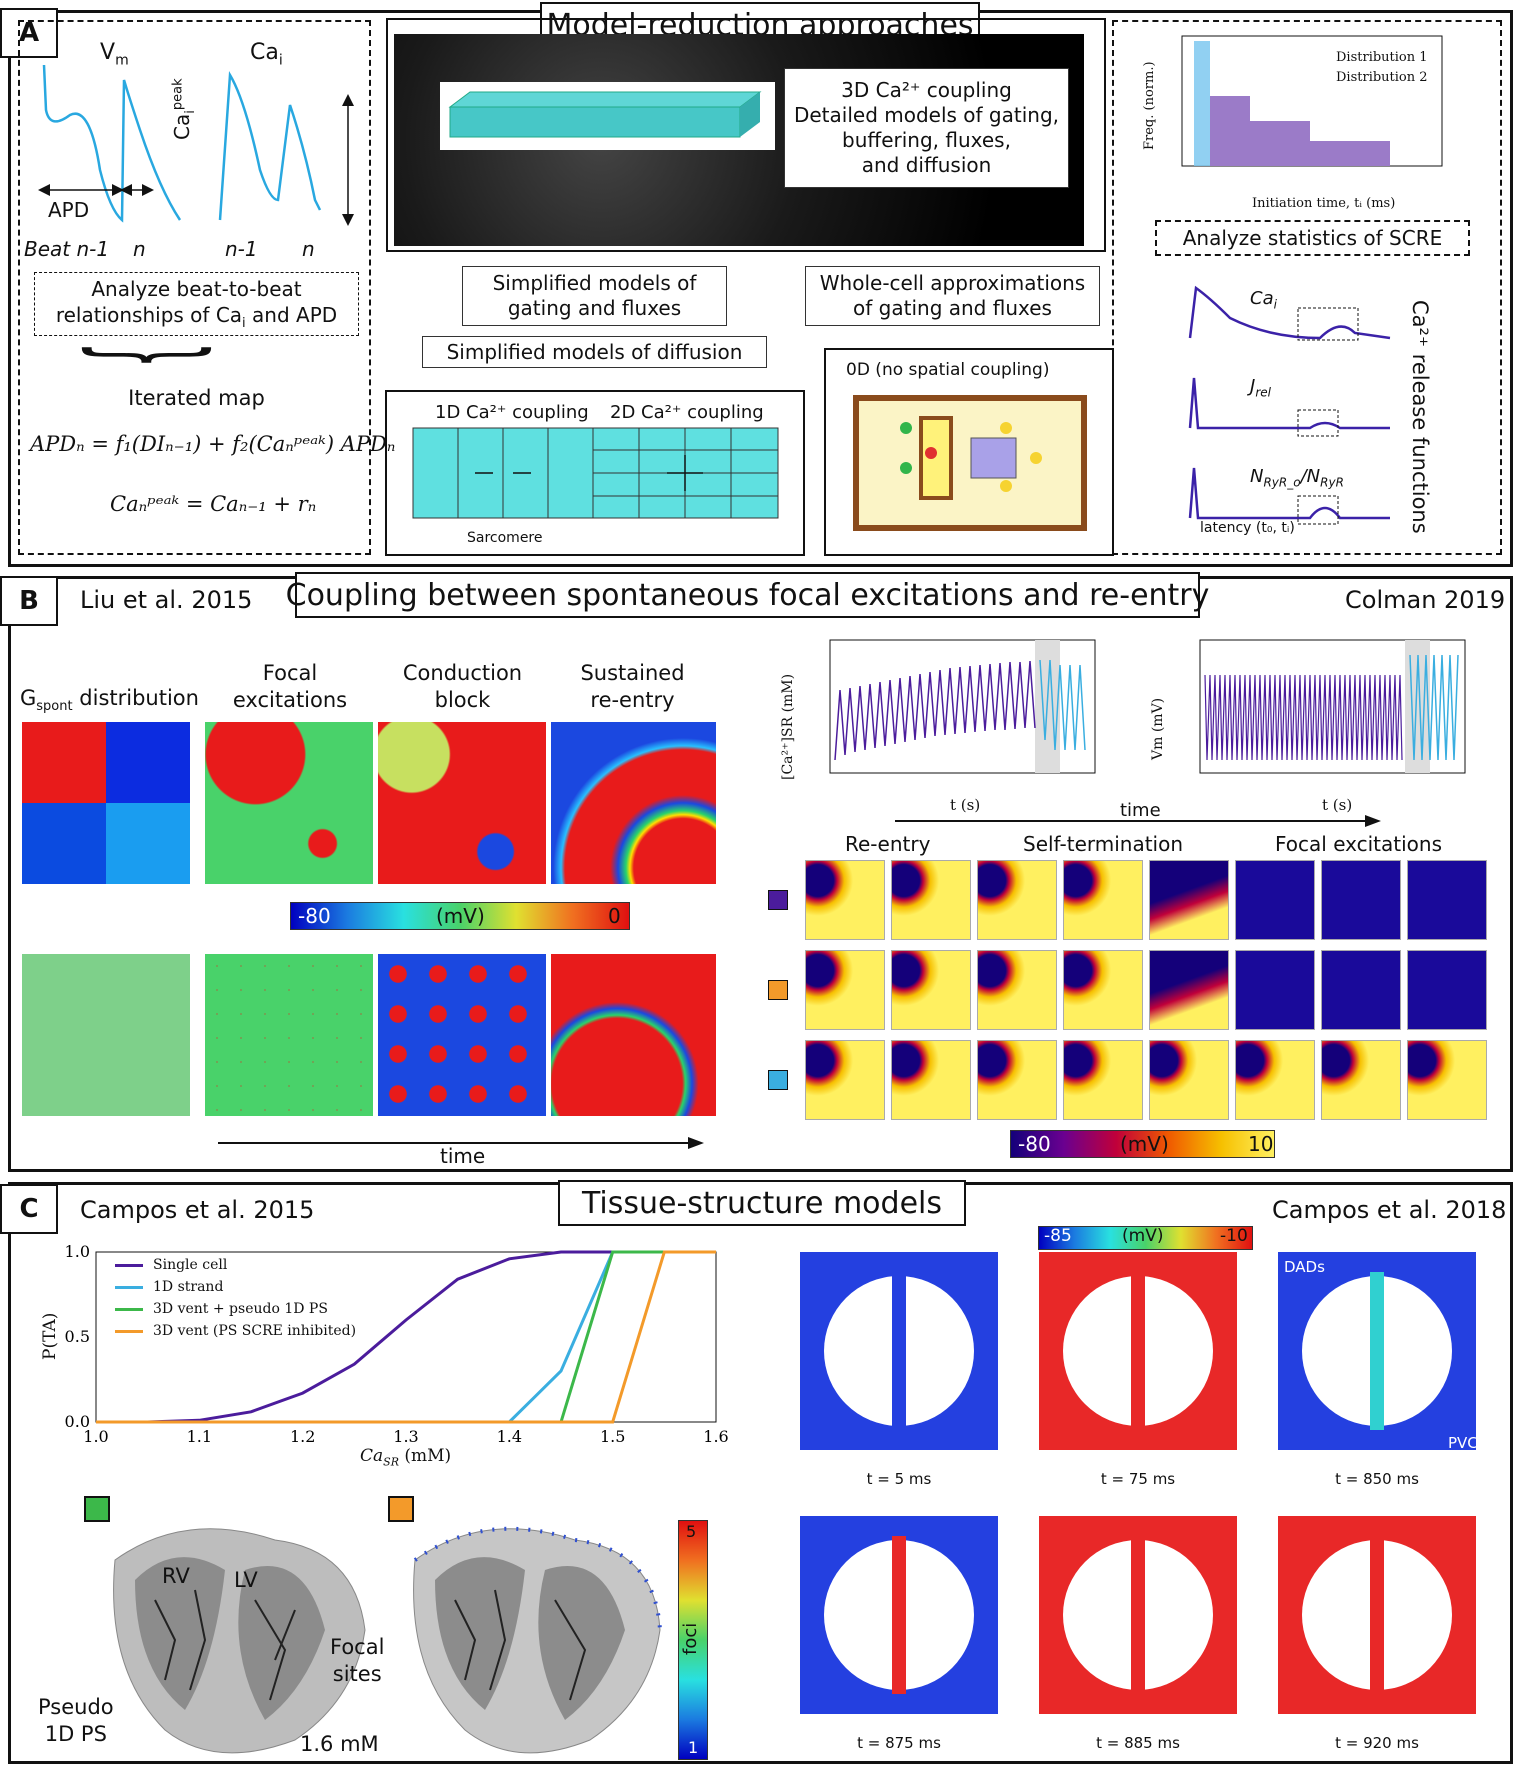 This screenshot has height=1772, width=1521. What do you see at coordinates (77, 1251) in the screenshot?
I see `y-tick-label: 1.0` at bounding box center [77, 1251].